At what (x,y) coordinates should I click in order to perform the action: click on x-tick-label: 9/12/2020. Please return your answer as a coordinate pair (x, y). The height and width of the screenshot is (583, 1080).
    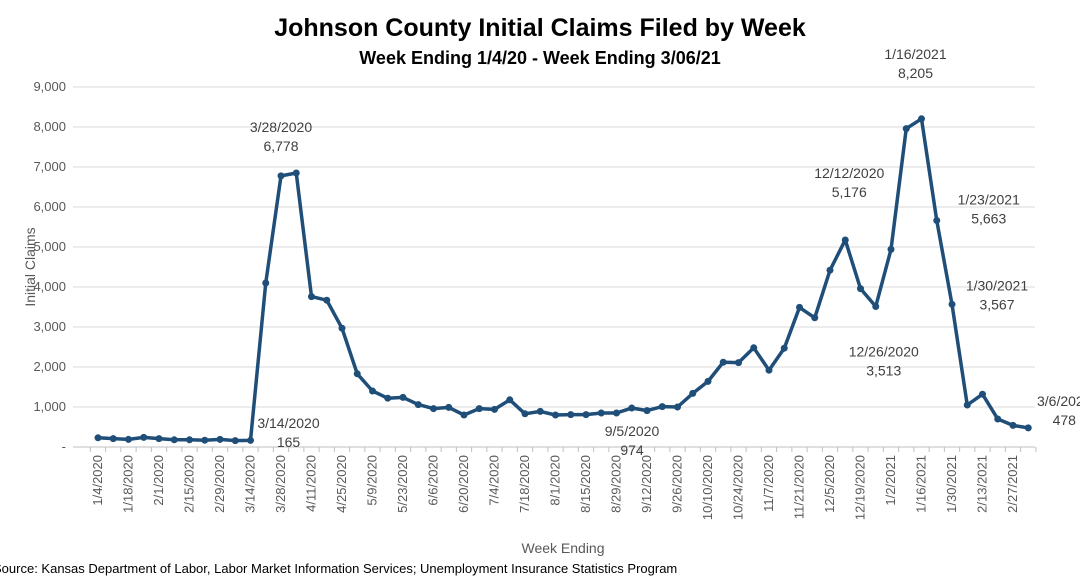
    Looking at the image, I should click on (646, 484).